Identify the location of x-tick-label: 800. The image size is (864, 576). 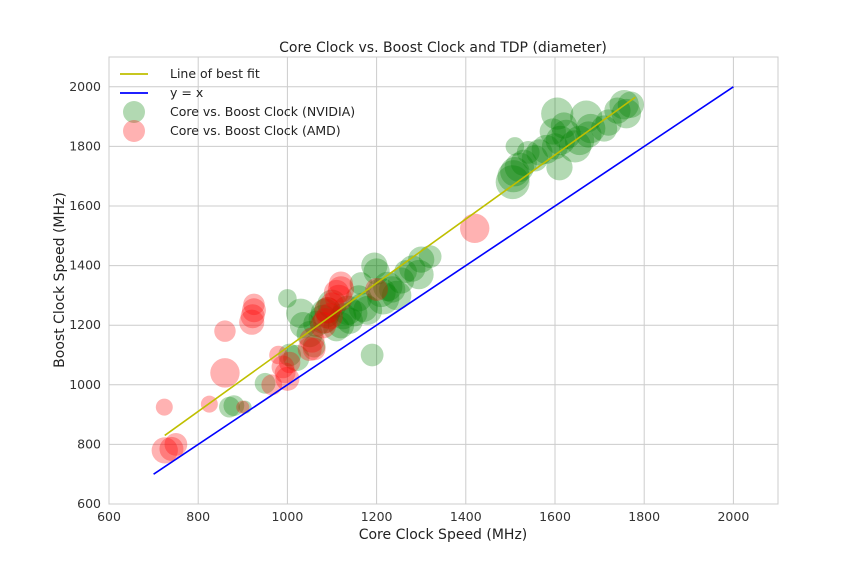
(198, 516).